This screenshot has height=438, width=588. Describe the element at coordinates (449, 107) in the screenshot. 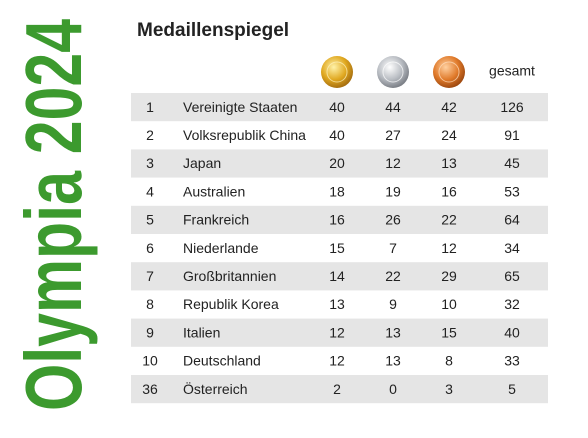

I see `bronze-cell: 42` at that location.